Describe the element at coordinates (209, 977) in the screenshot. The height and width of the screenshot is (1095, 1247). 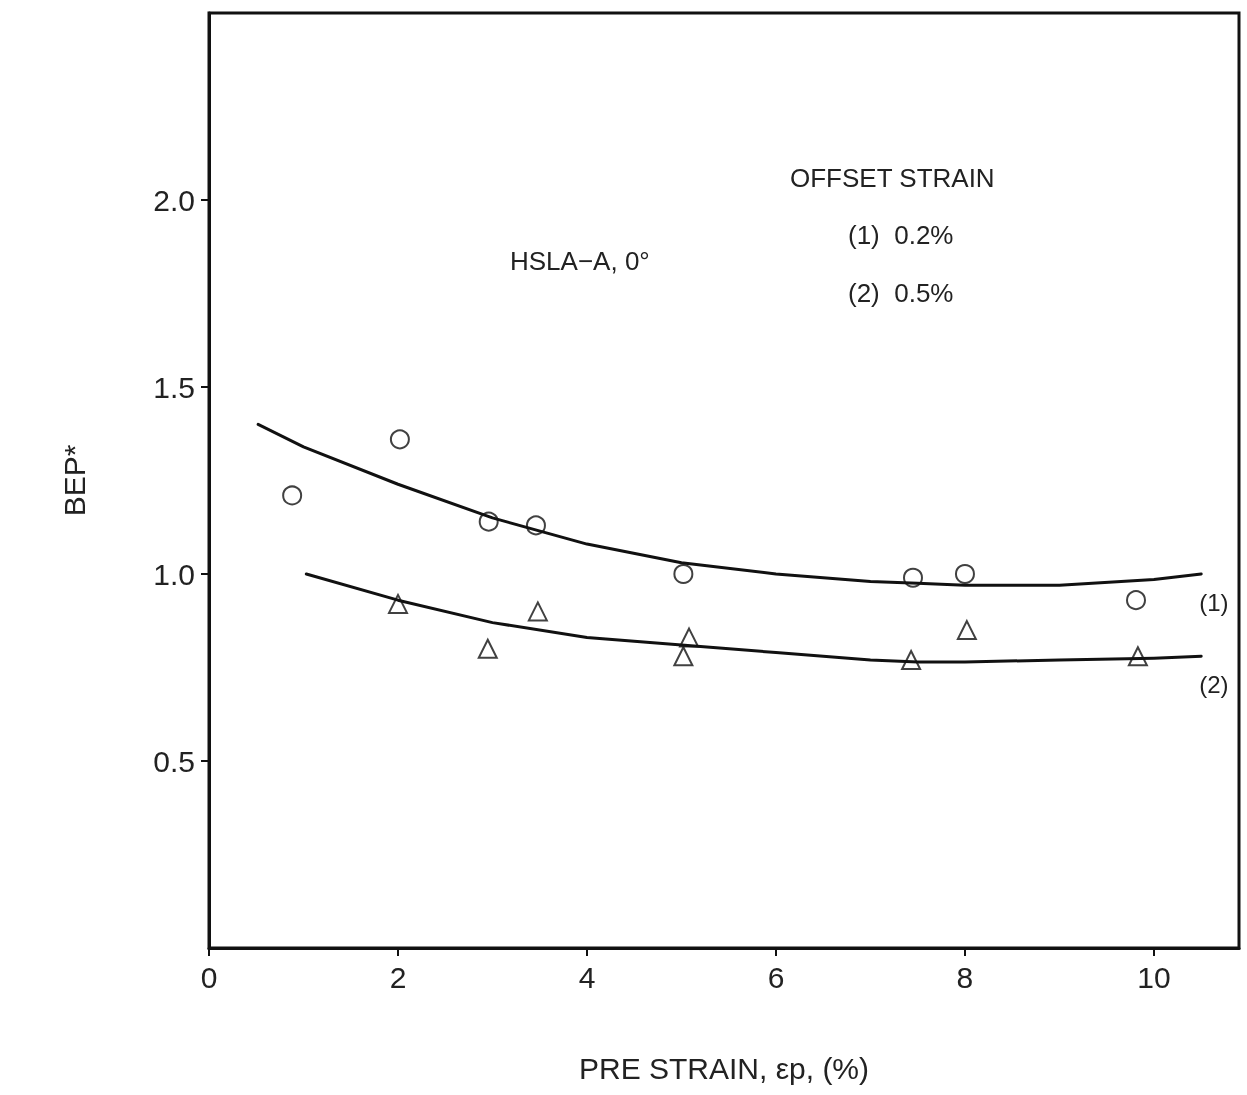
I see `x-tick-label: 0` at that location.